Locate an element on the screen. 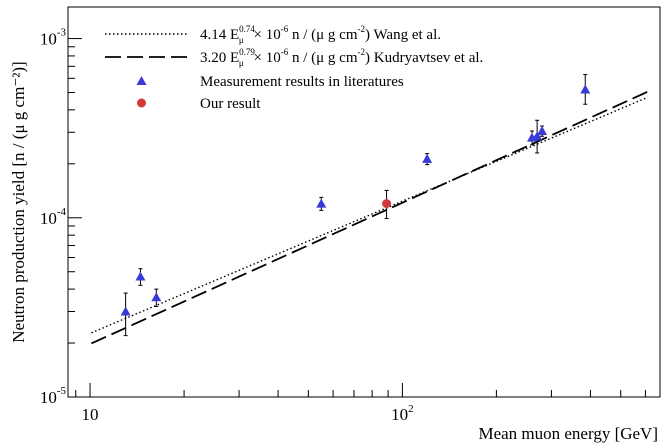 The width and height of the screenshot is (668, 443). data-point-ours is located at coordinates (387, 204).